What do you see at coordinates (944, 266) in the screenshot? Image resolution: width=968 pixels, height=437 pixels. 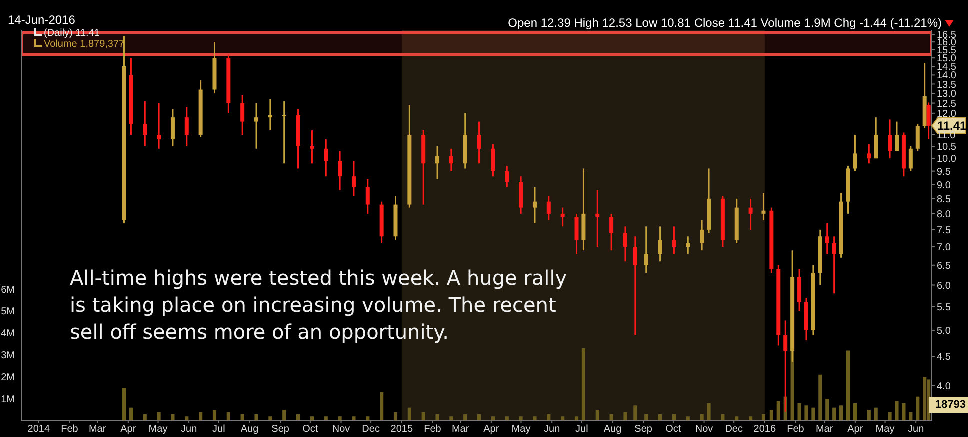 I see `y-tick-label: 6.5` at bounding box center [944, 266].